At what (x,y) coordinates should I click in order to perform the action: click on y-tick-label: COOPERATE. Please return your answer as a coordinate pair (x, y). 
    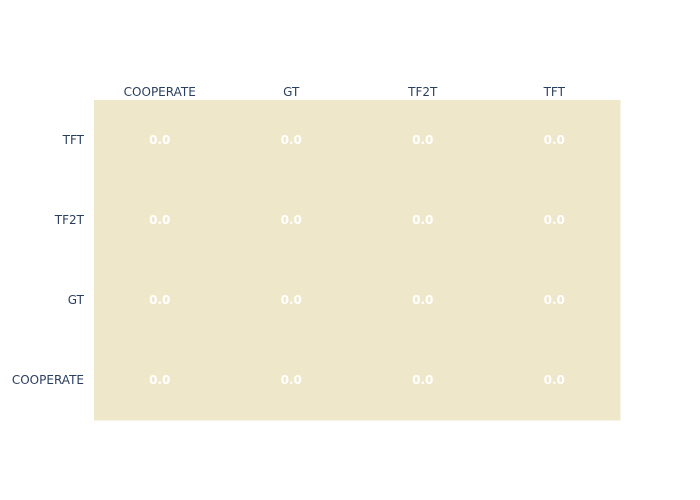
    Looking at the image, I should click on (48, 380).